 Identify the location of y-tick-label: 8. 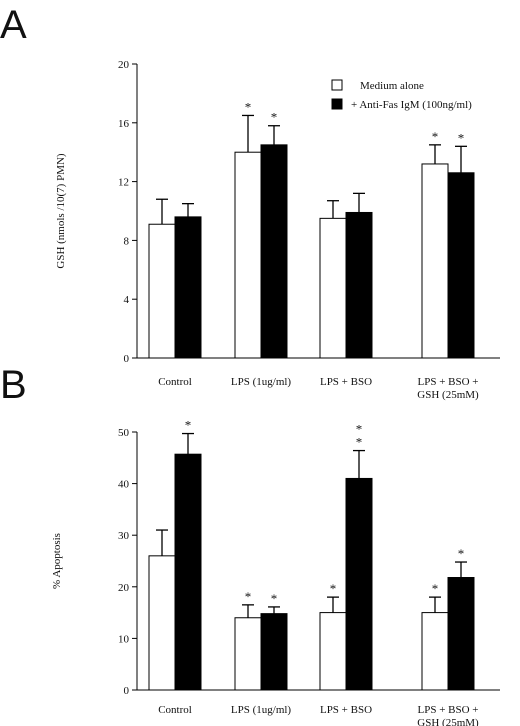
(127, 241).